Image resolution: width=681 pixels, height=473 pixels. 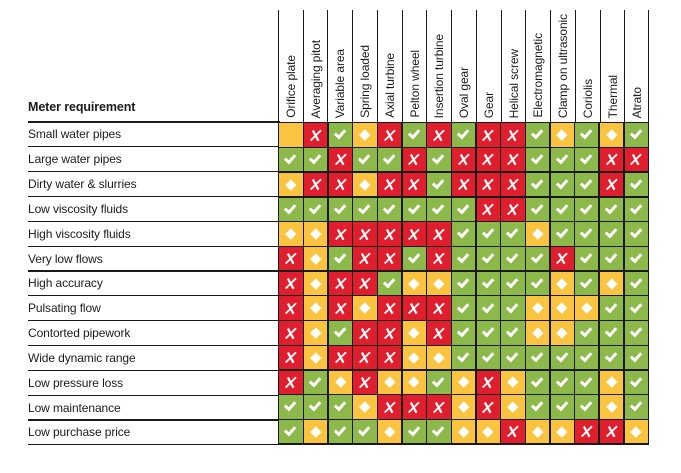 What do you see at coordinates (488, 104) in the screenshot?
I see `column-header-label: Gear` at bounding box center [488, 104].